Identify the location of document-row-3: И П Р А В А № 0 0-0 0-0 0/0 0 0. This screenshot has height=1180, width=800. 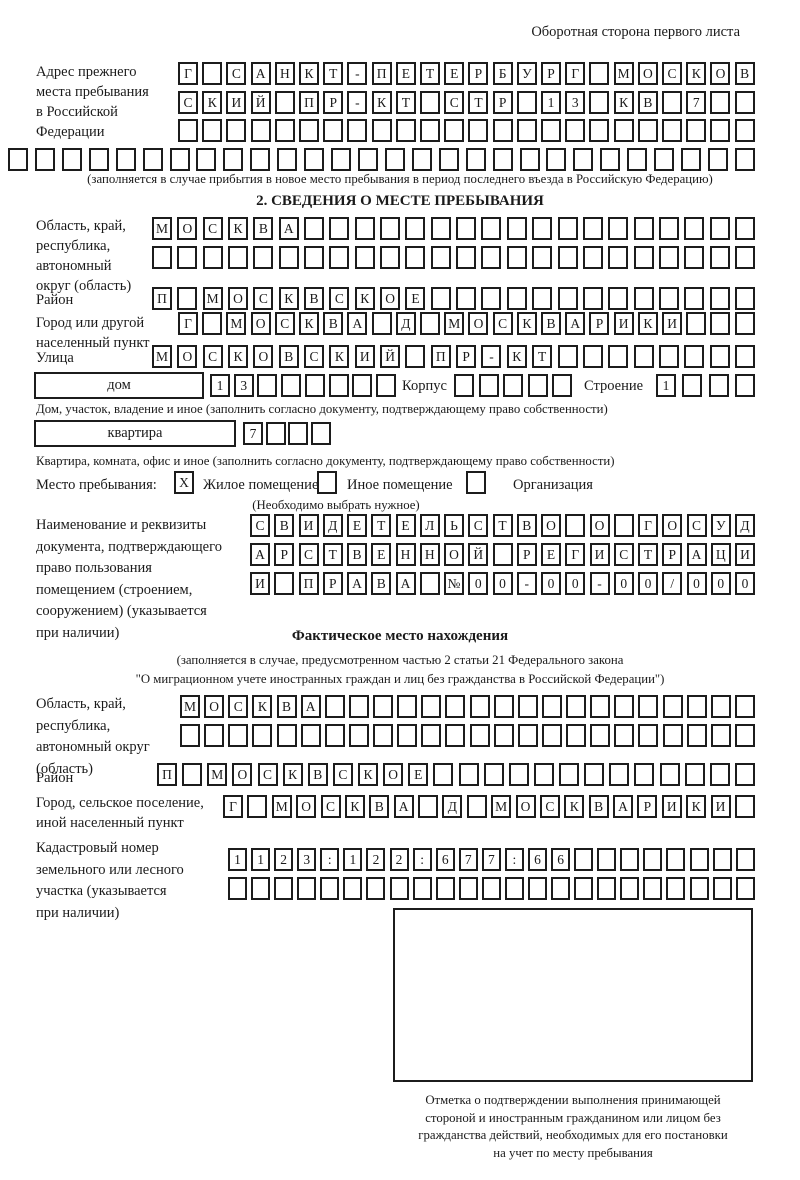
(502, 583).